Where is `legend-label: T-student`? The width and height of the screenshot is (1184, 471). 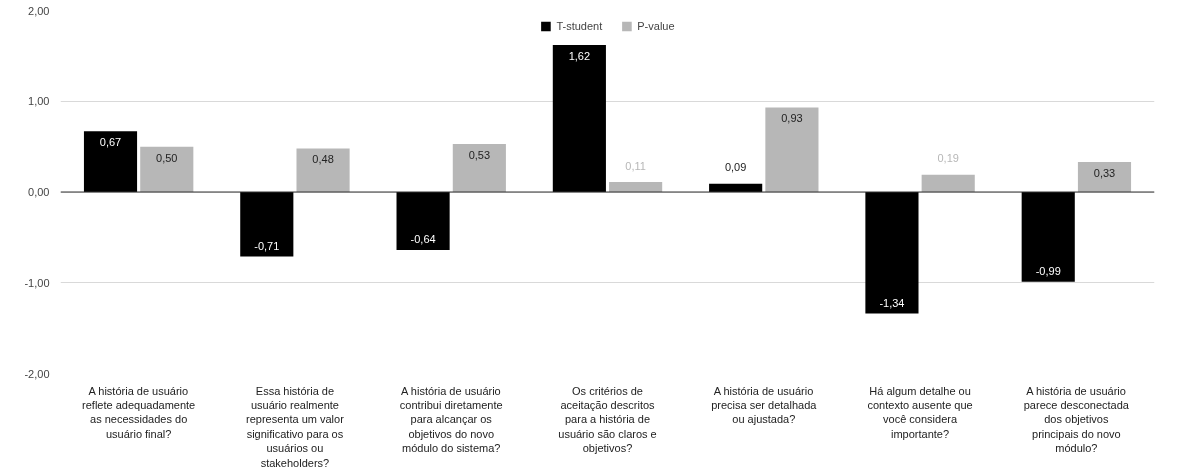 legend-label: T-student is located at coordinates (579, 26).